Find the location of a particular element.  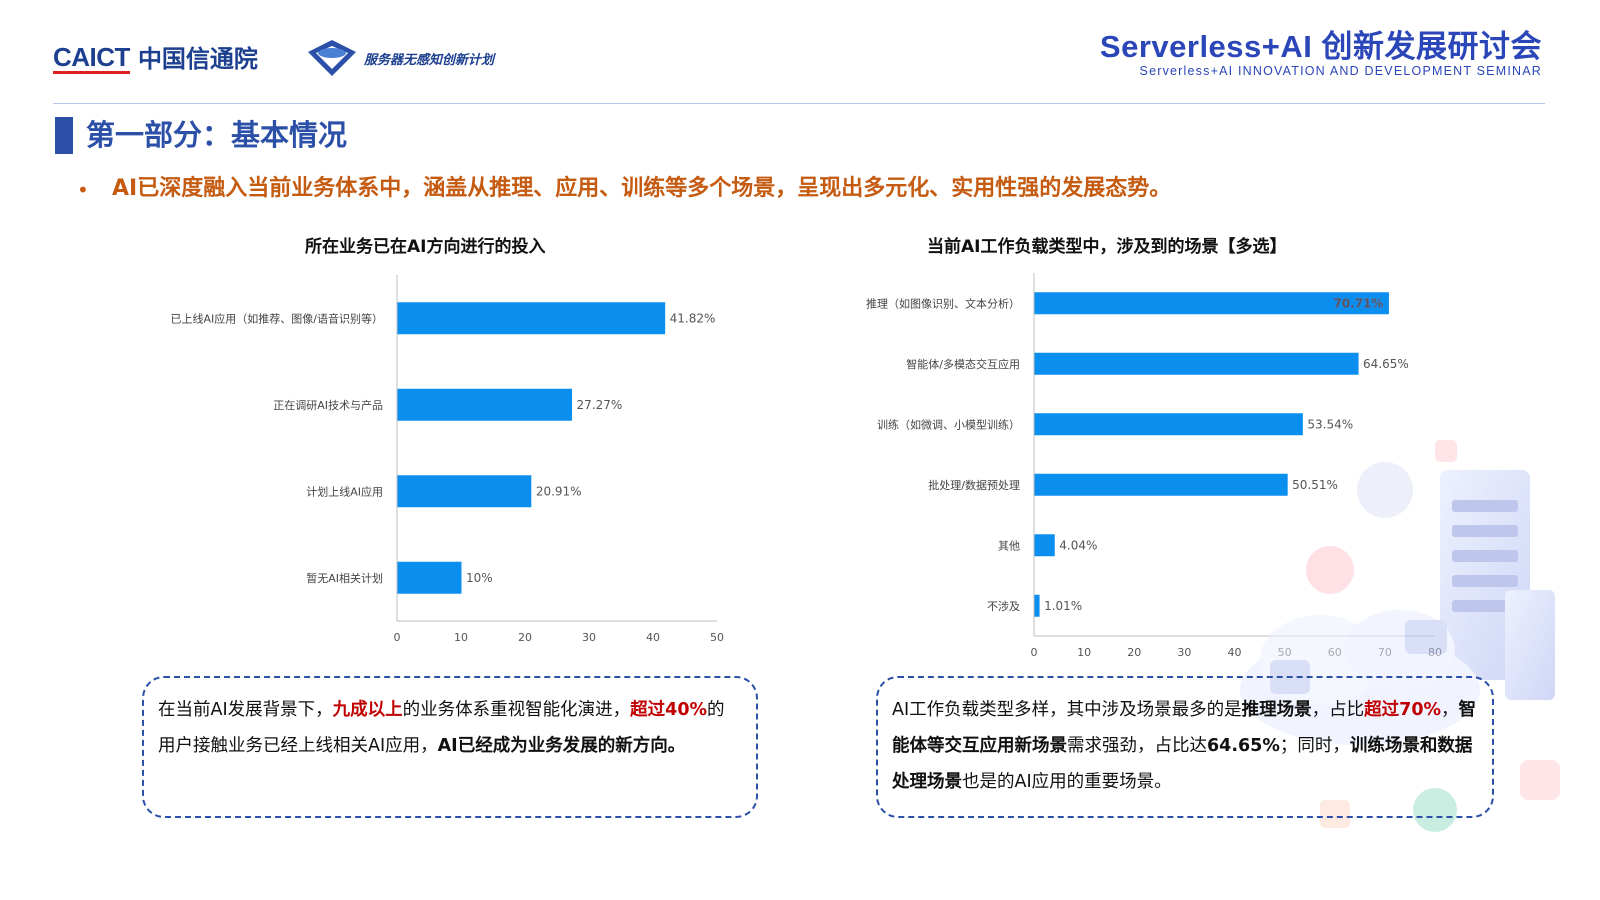

data-label: 1.01% is located at coordinates (1063, 606).